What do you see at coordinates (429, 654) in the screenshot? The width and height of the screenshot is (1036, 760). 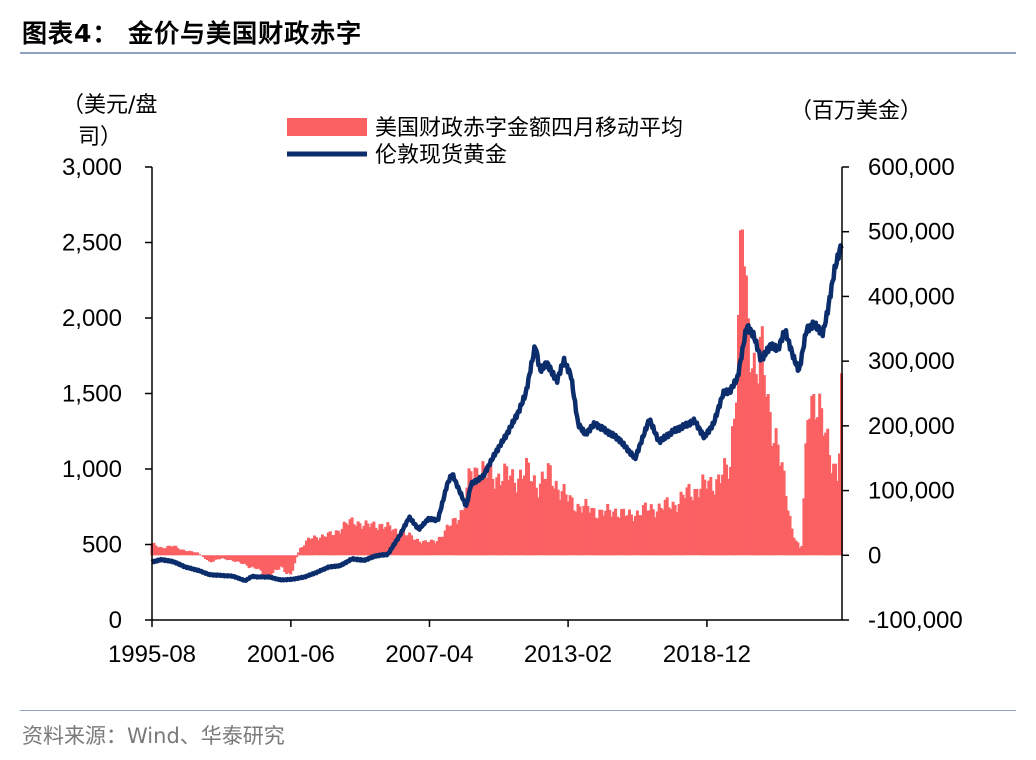 I see `x-tick-label: 2007-04` at bounding box center [429, 654].